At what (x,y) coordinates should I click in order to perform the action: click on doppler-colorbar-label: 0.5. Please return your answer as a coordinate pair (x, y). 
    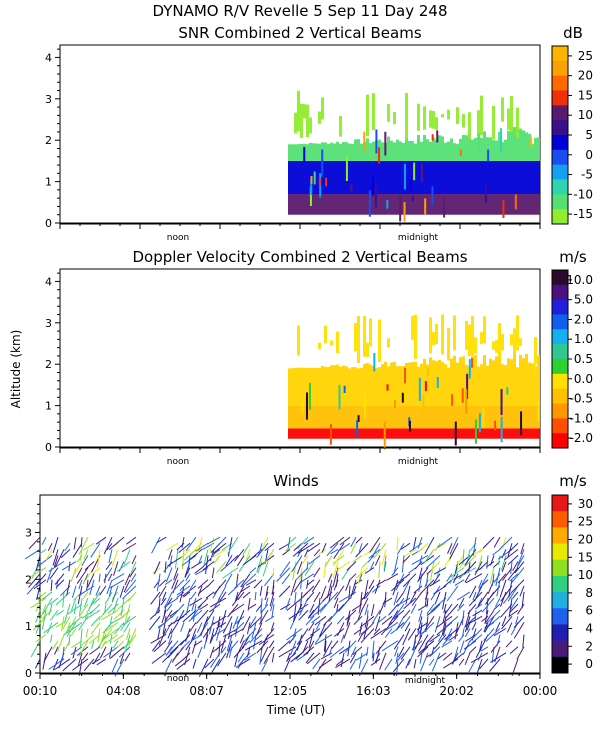
    Looking at the image, I should click on (583, 359).